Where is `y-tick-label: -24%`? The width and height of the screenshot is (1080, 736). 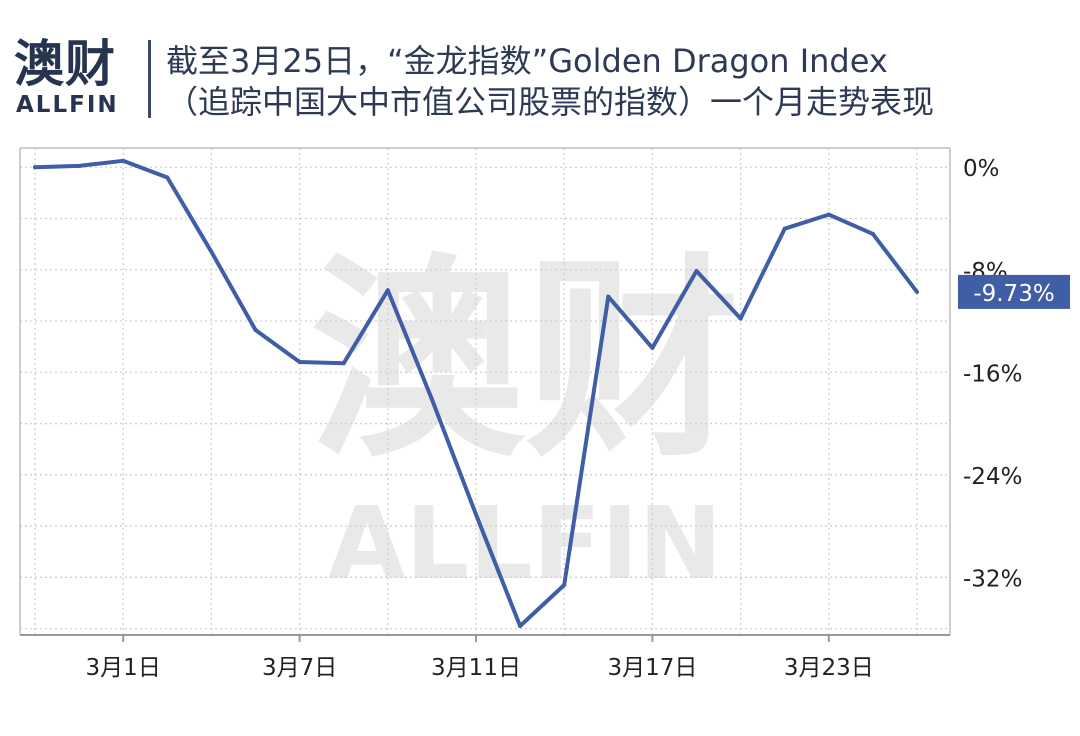 y-tick-label: -24% is located at coordinates (992, 477).